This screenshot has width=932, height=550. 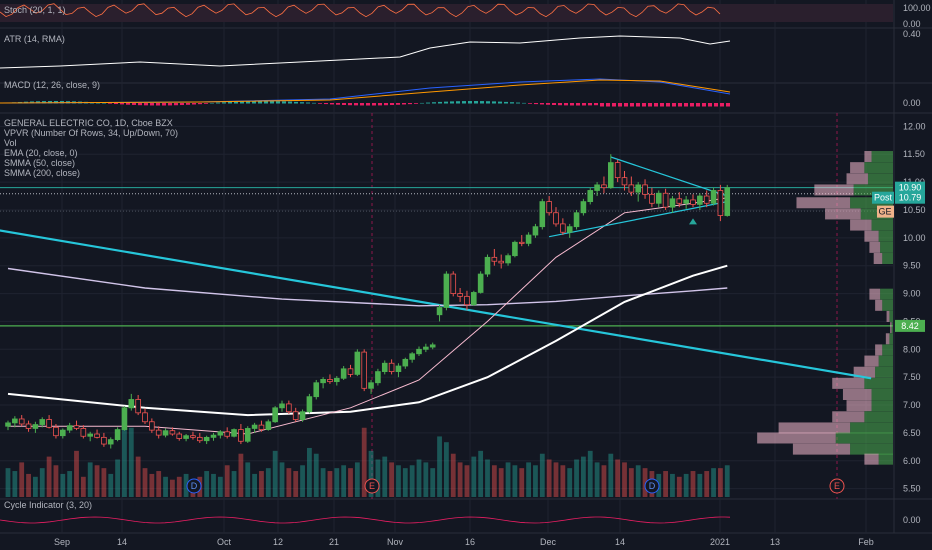 What do you see at coordinates (884, 212) in the screenshot?
I see `symbol-tag-text: GE` at bounding box center [884, 212].